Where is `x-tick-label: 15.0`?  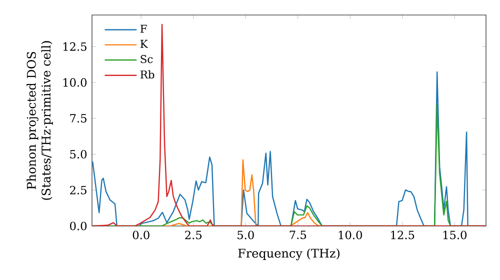
x-tick-label: 15.0 is located at coordinates (455, 235).